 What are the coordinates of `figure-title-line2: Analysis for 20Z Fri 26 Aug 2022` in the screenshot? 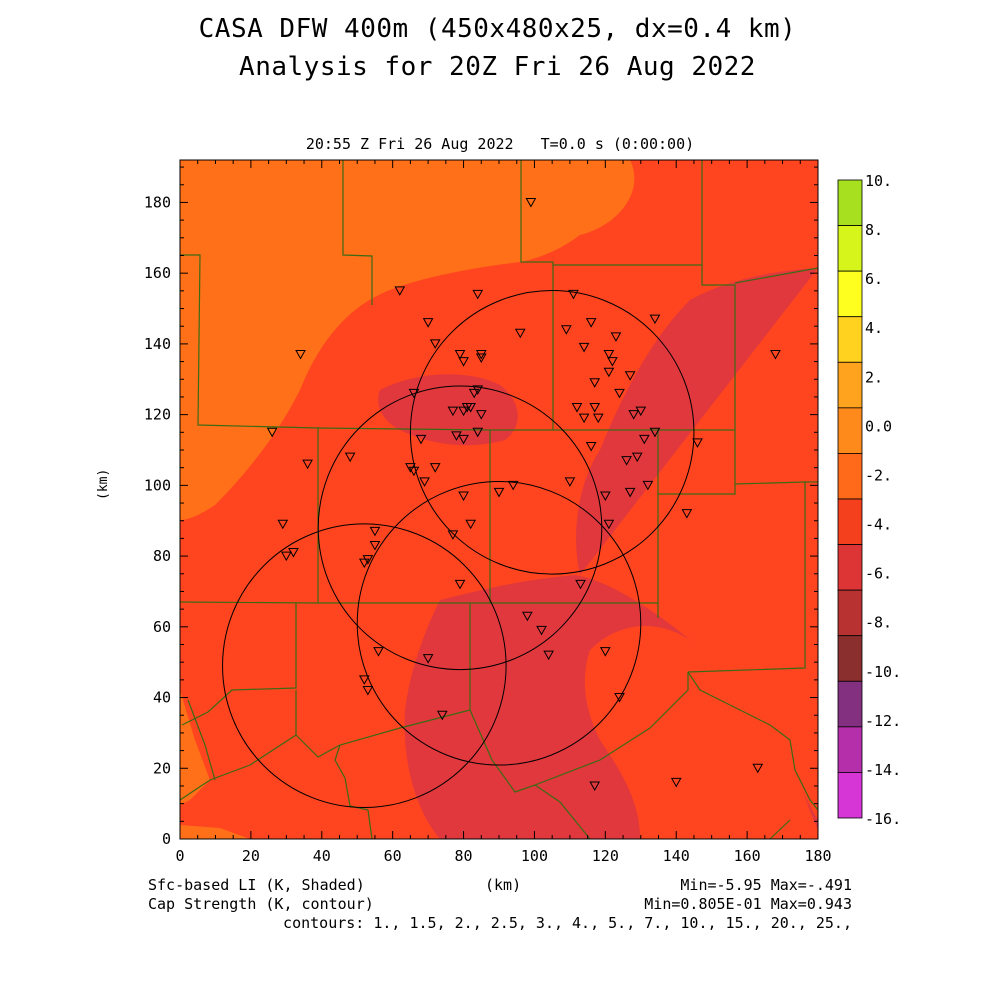 It's located at (497, 67).